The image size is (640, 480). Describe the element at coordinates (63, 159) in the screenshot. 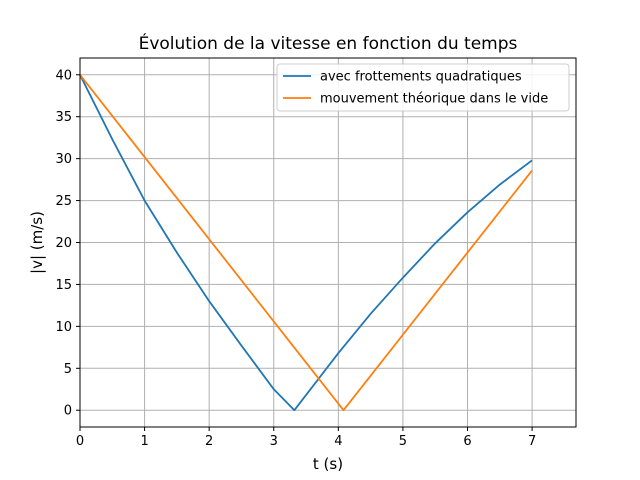

I see `y-tick-label: 30` at that location.